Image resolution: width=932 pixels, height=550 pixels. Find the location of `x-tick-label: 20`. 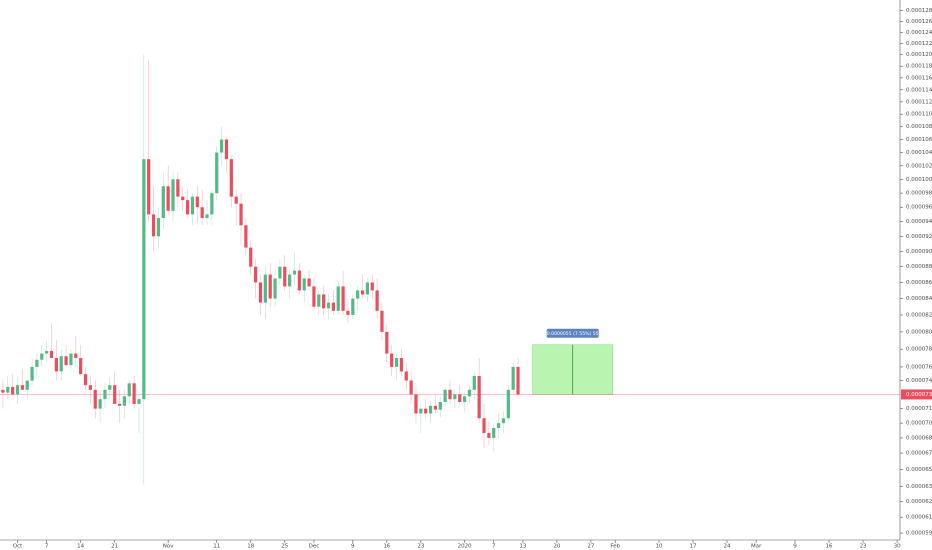

x-tick-label: 20 is located at coordinates (556, 547).